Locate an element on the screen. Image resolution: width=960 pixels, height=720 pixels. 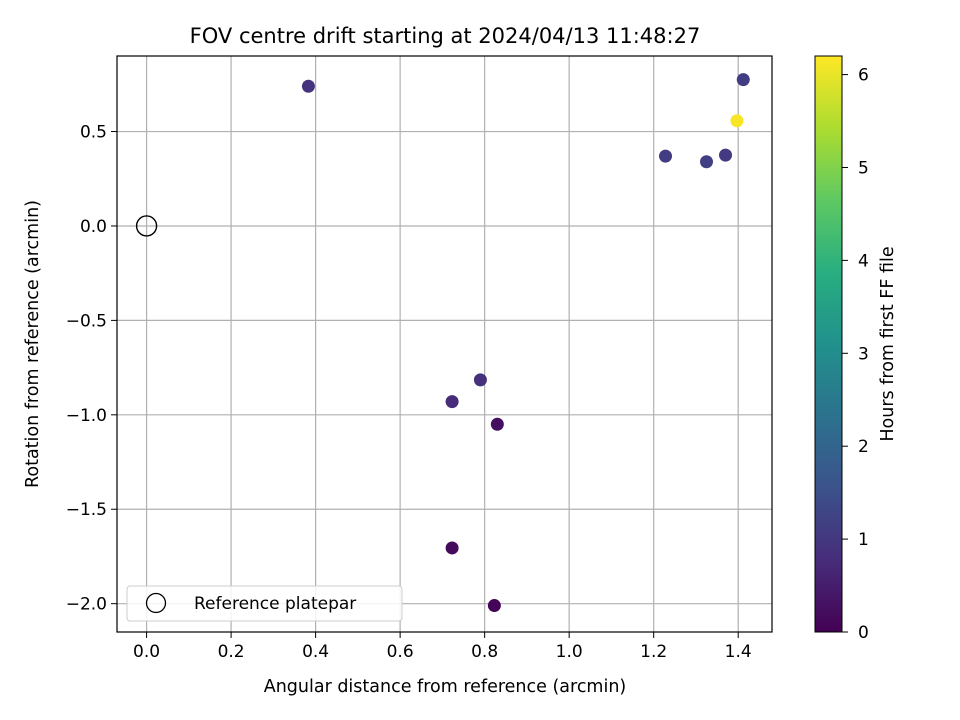
colorbar-tick-label: 2 is located at coordinates (863, 447).